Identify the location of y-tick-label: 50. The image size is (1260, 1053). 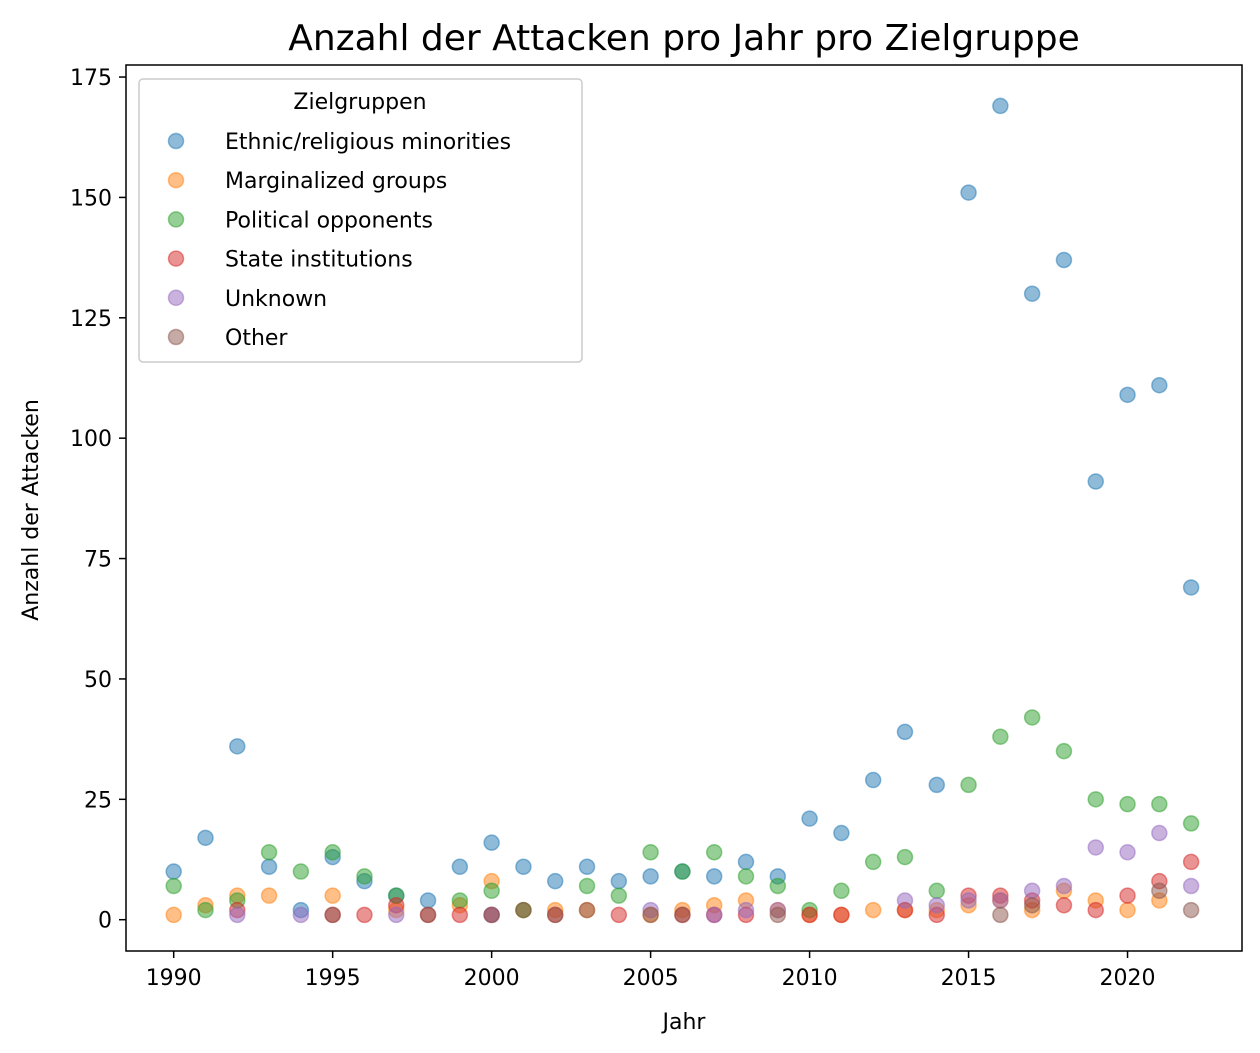
(98, 680).